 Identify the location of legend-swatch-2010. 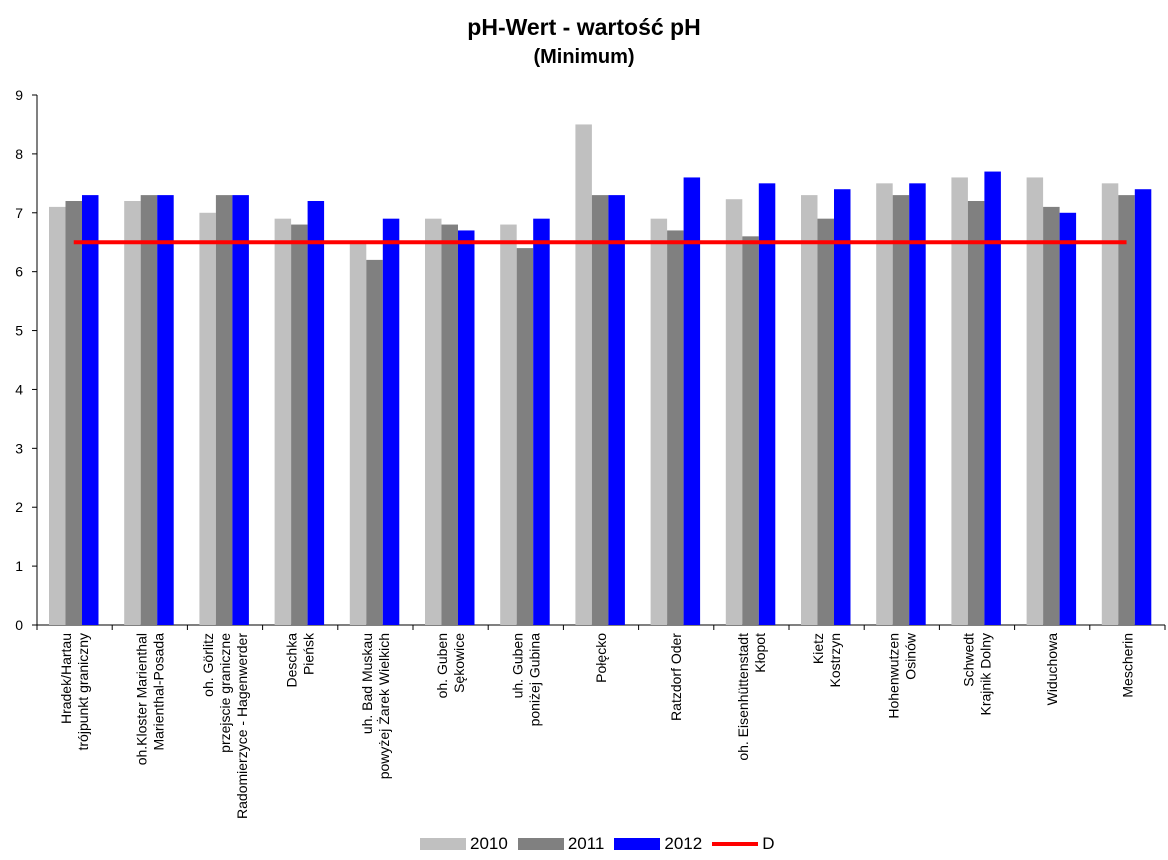
(443, 844).